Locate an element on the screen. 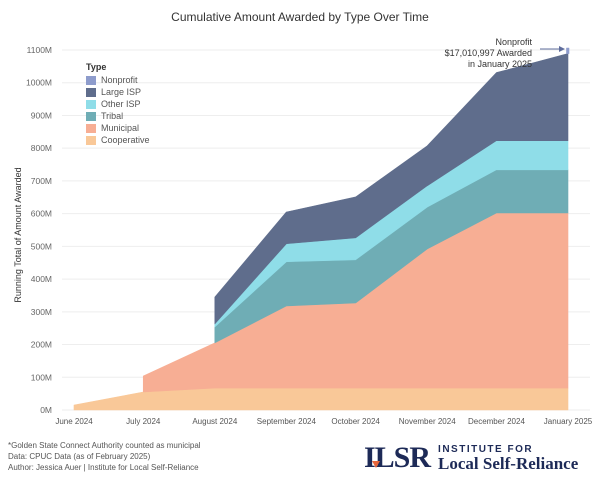 The height and width of the screenshot is (480, 600). legend-item: Municipal is located at coordinates (118, 128).